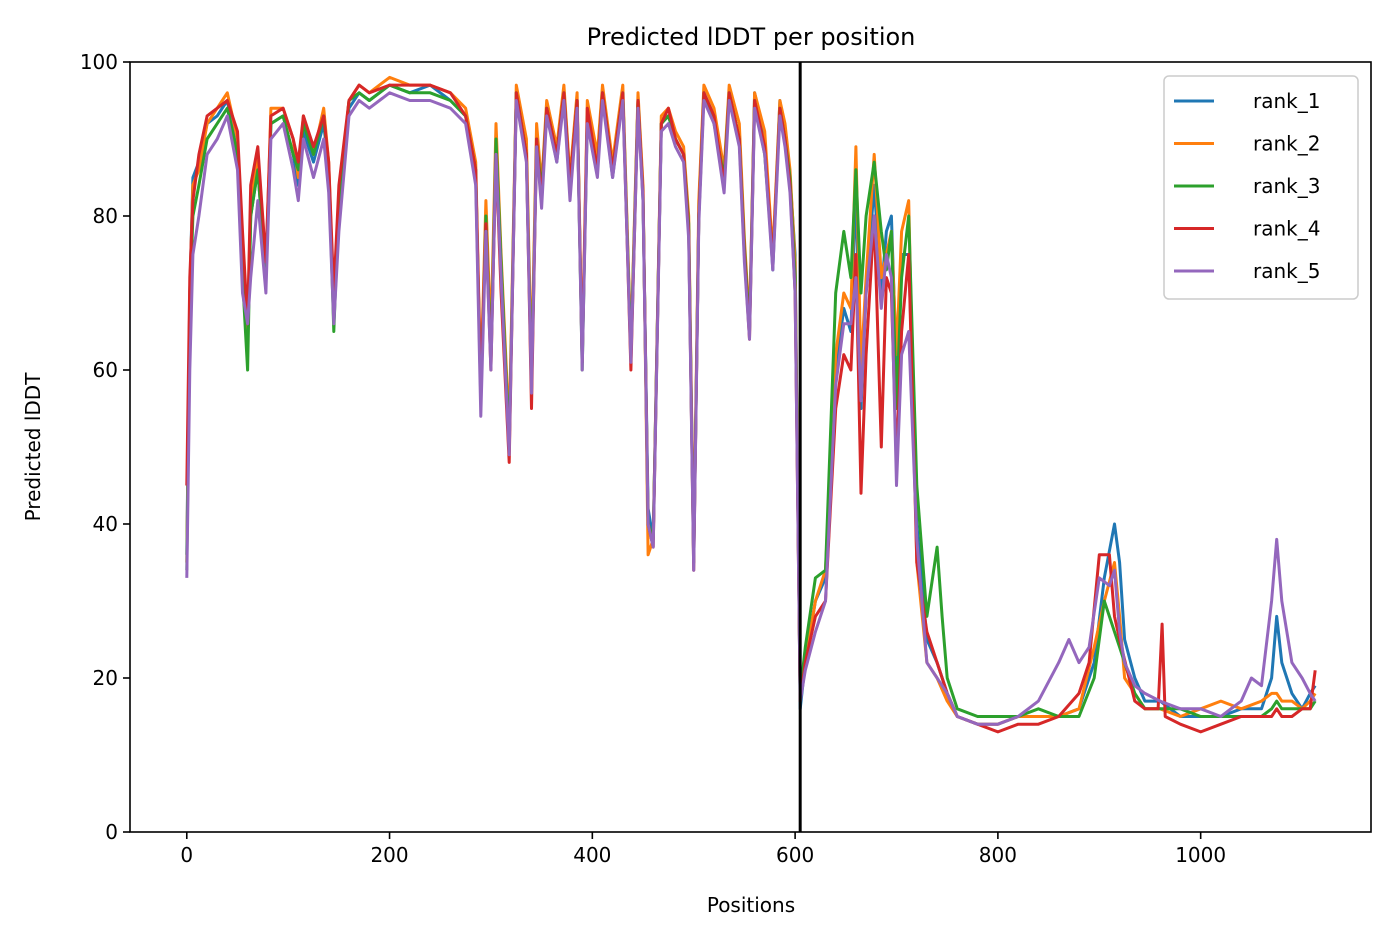  I want to click on legend-label-rank-3: rank_3, so click(1286, 186).